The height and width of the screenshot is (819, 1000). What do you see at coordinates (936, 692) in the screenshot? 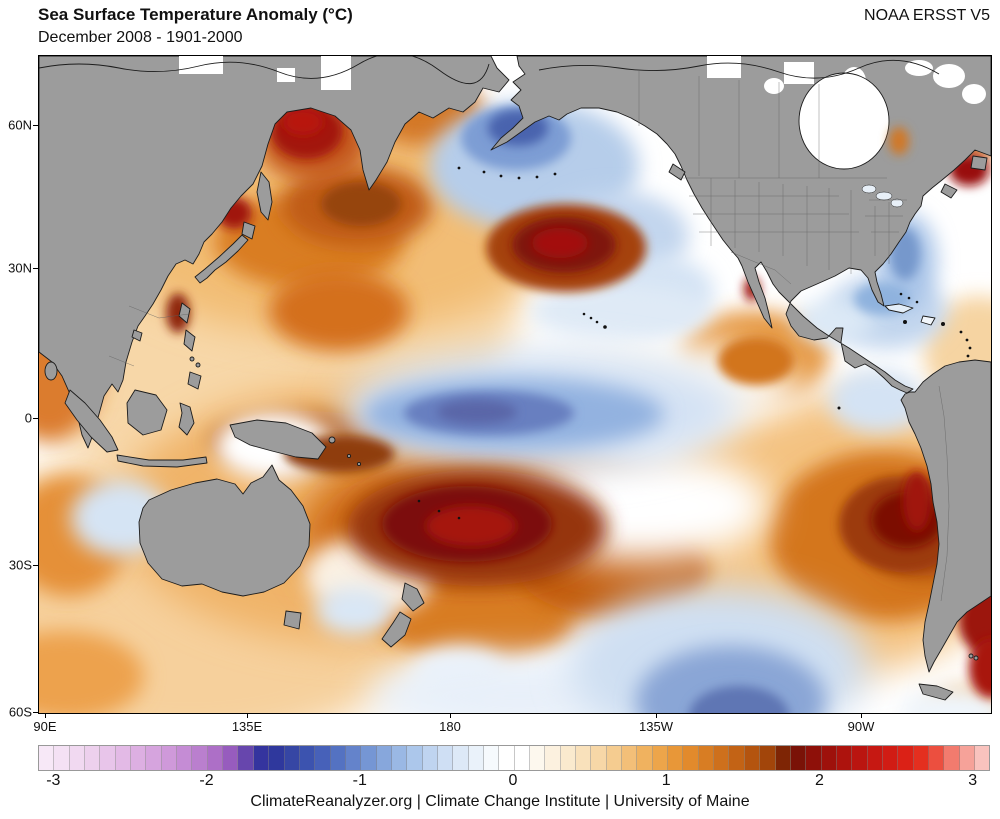
I see `tierra-del-fuego` at bounding box center [936, 692].